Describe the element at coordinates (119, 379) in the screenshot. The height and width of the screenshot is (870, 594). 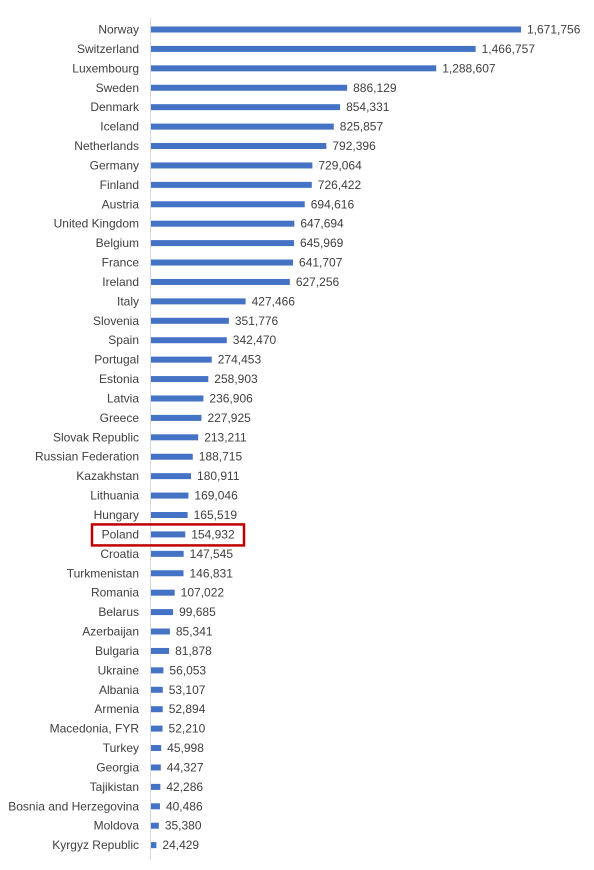
I see `category-label-estonia: Estonia` at that location.